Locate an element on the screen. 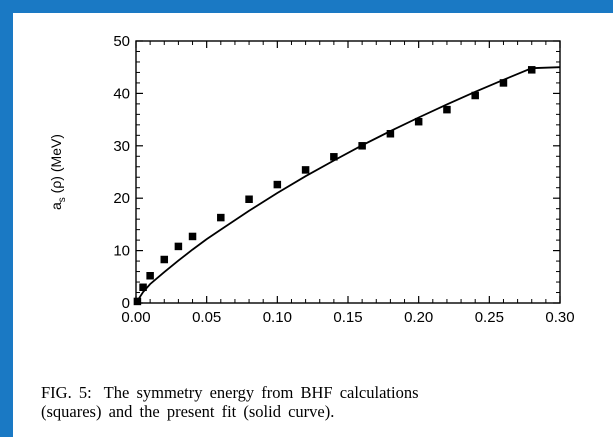  y-tick-label: 0 is located at coordinates (126, 303).